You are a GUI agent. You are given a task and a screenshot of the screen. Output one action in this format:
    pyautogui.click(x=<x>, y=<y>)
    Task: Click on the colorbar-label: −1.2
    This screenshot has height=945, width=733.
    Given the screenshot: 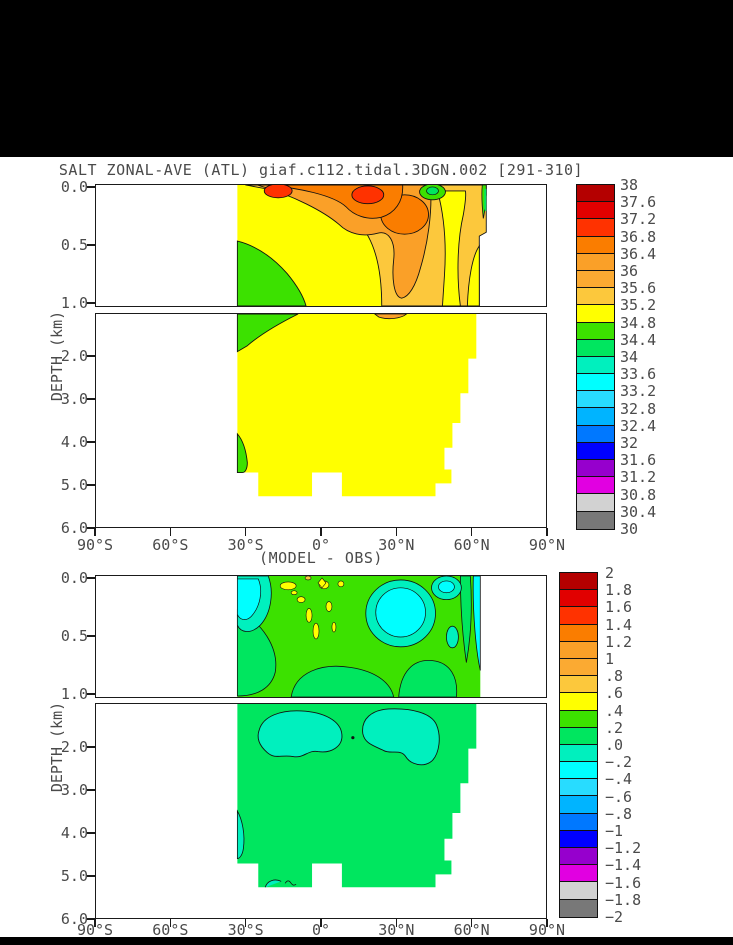 What is the action you would take?
    pyautogui.click(x=623, y=848)
    